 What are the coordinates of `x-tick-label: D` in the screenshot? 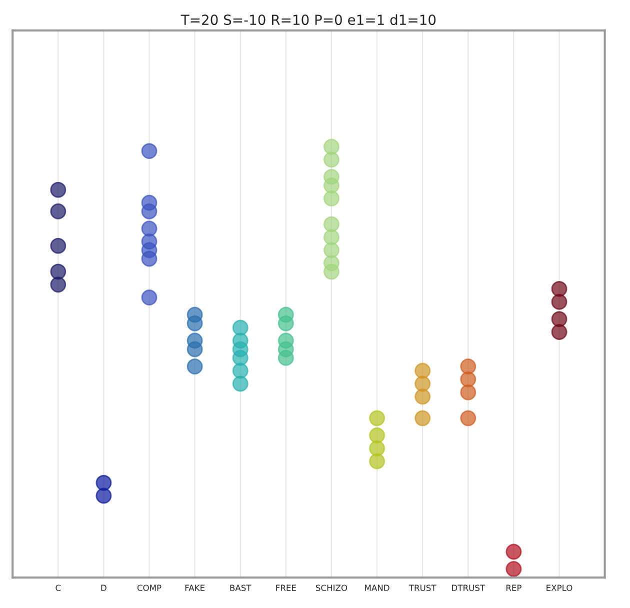 It's located at (103, 587).